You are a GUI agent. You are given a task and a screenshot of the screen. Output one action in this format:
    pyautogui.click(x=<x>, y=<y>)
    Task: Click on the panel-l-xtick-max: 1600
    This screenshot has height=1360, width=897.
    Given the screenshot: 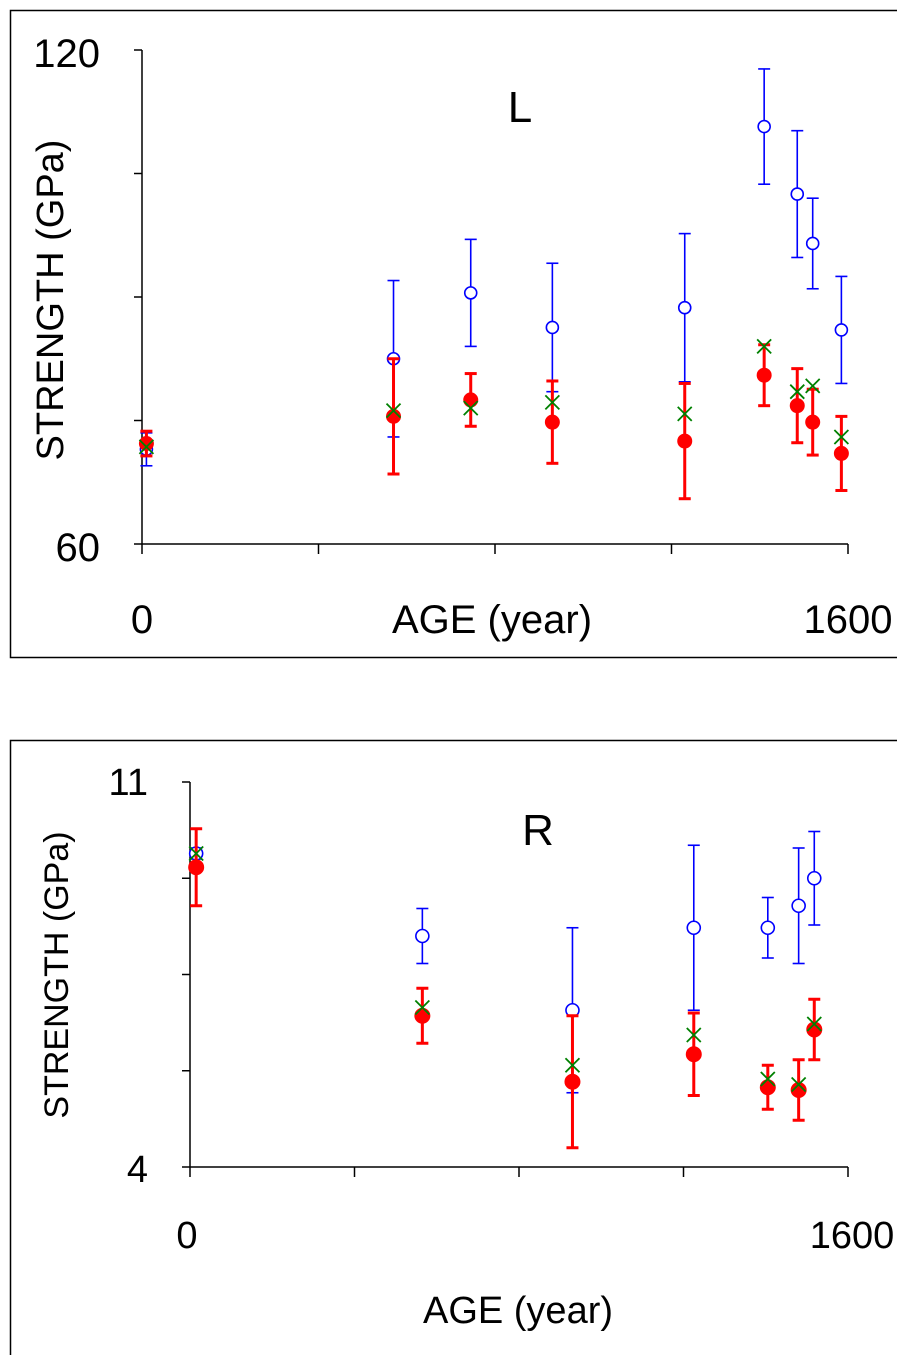 What is the action you would take?
    pyautogui.click(x=848, y=620)
    